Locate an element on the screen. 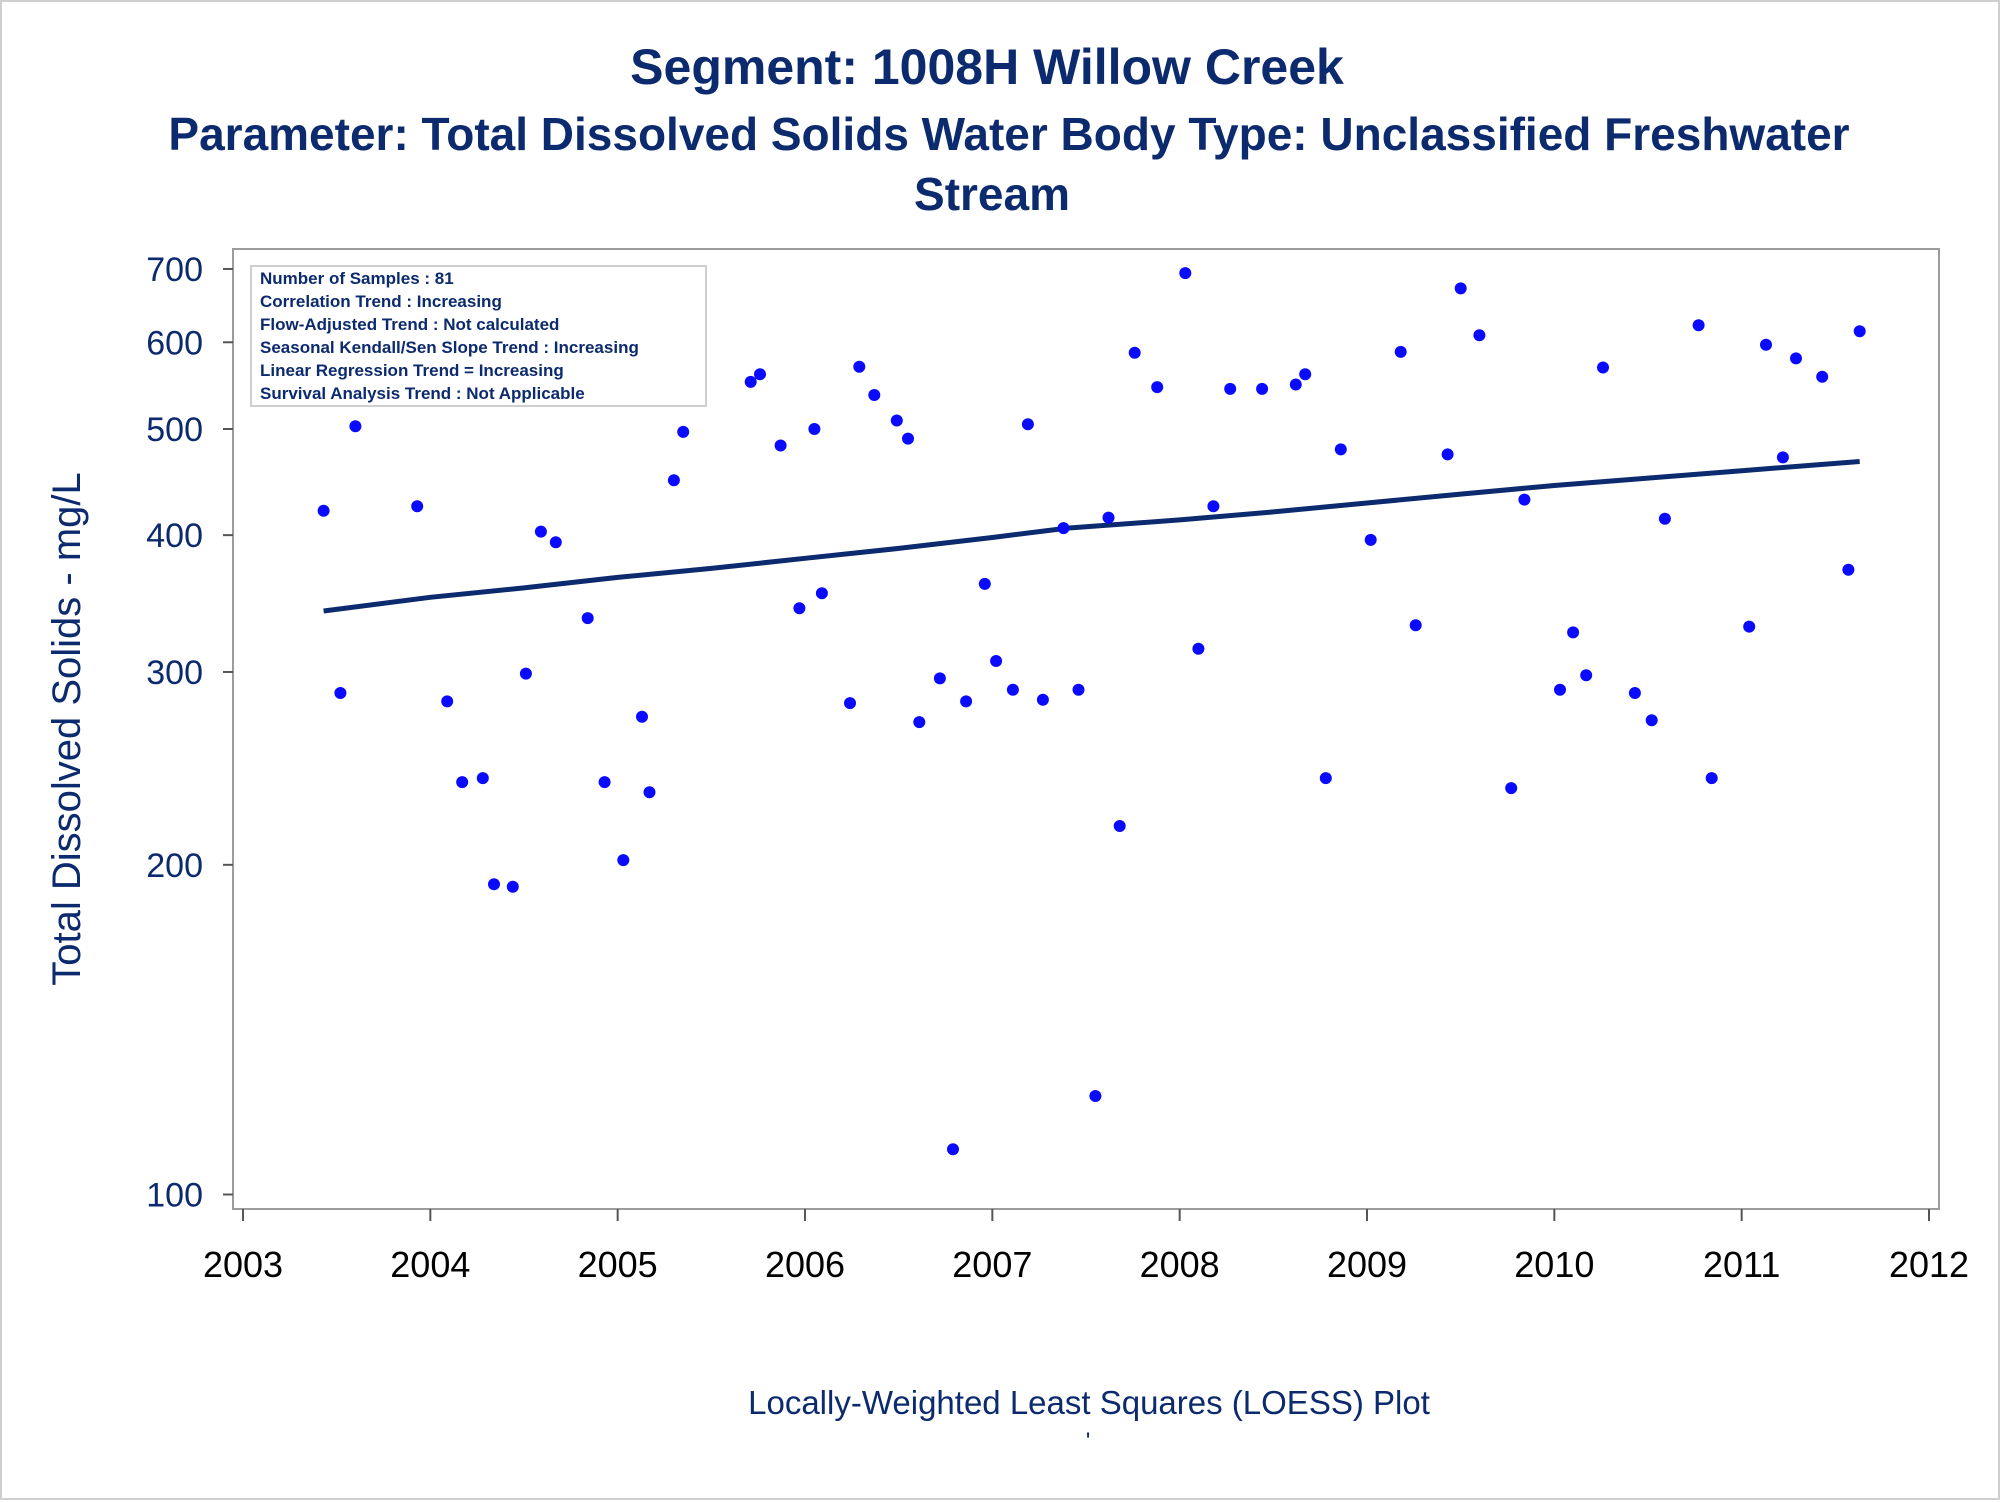 The image size is (2000, 1502). x-tick-label-2004: 2004 is located at coordinates (430, 1264).